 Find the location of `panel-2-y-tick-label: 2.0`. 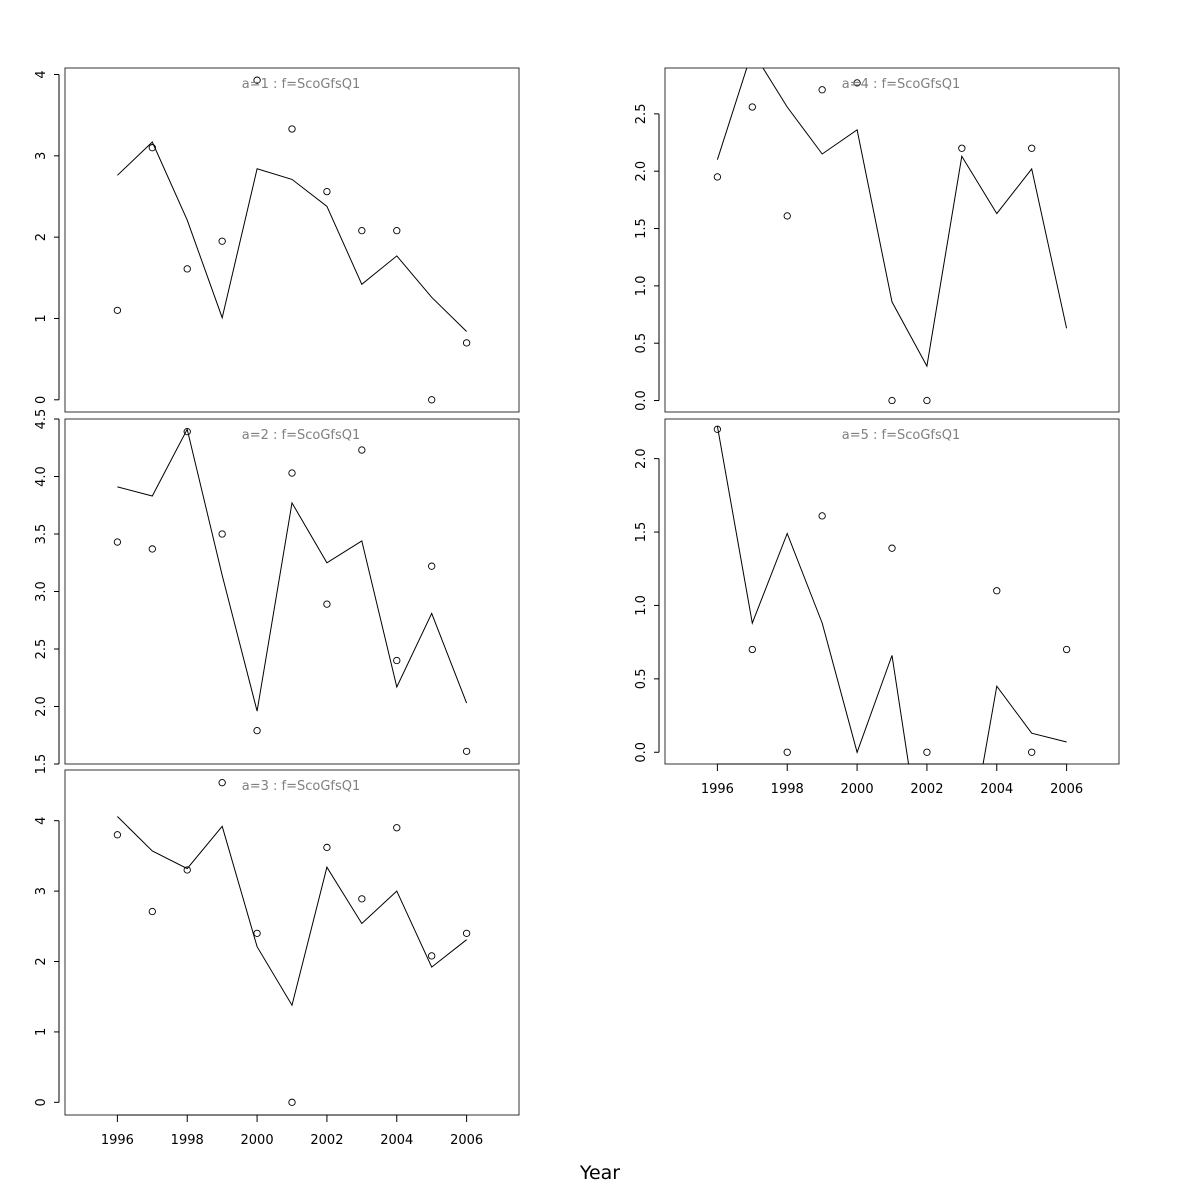

panel-2-y-tick-label: 2.0 is located at coordinates (41, 706).